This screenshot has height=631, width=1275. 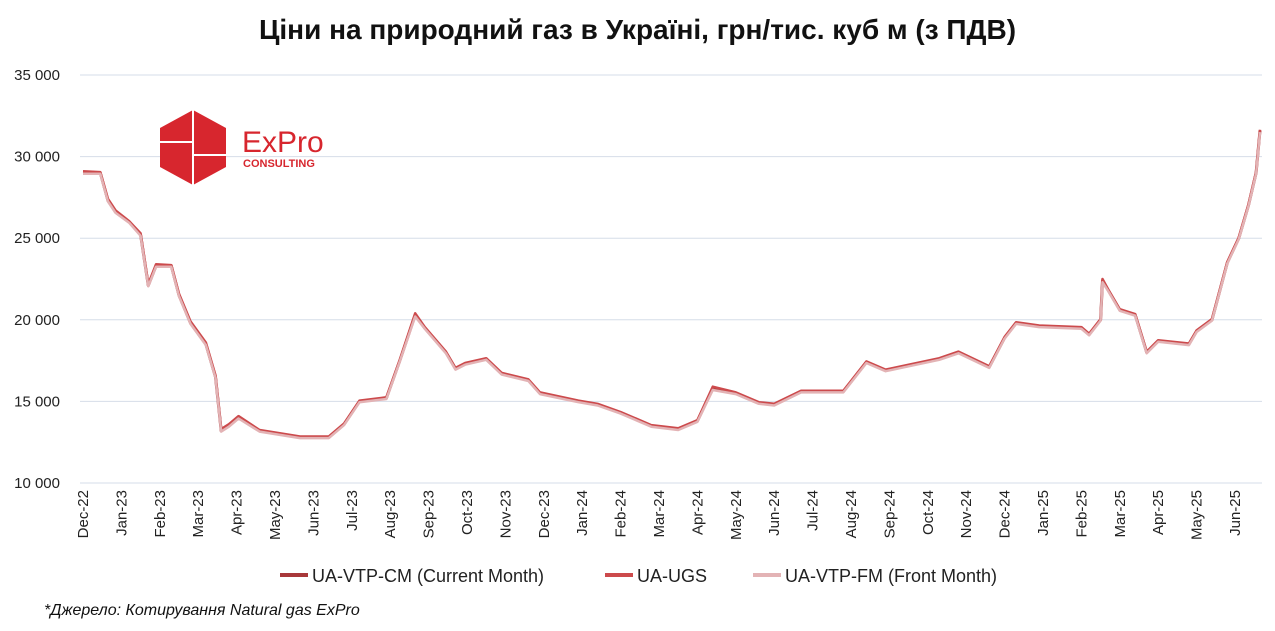 What do you see at coordinates (928, 512) in the screenshot?
I see `x-tick-label: Oct-24` at bounding box center [928, 512].